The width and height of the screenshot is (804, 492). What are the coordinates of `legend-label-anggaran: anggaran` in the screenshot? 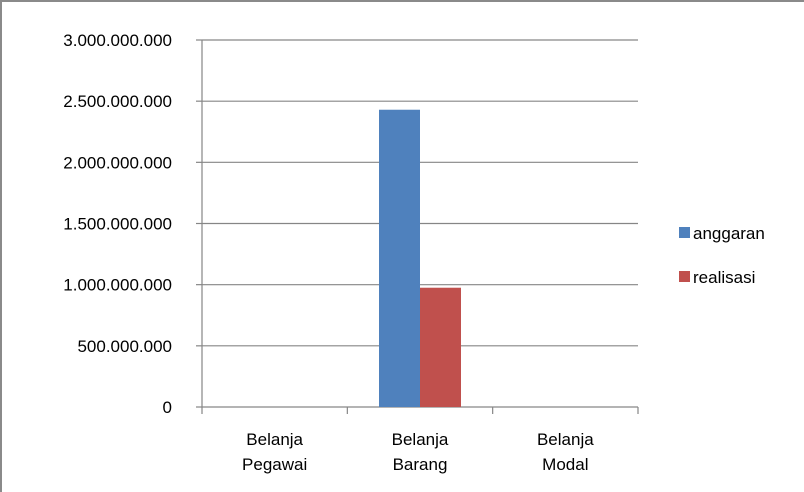 It's located at (729, 233).